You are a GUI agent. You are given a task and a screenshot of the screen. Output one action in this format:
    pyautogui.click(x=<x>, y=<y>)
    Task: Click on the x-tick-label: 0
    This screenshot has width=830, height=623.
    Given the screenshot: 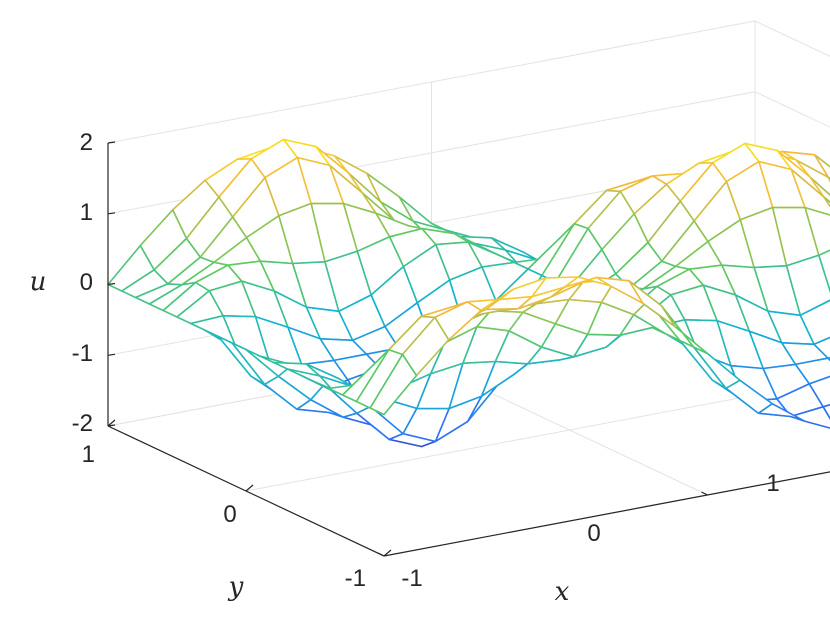 What is the action you would take?
    pyautogui.click(x=593, y=533)
    